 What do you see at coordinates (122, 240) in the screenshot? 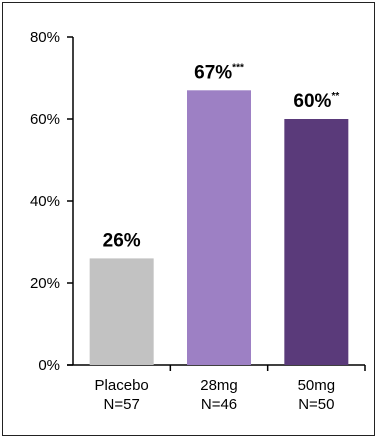
I see `data-label: 26%` at bounding box center [122, 240].